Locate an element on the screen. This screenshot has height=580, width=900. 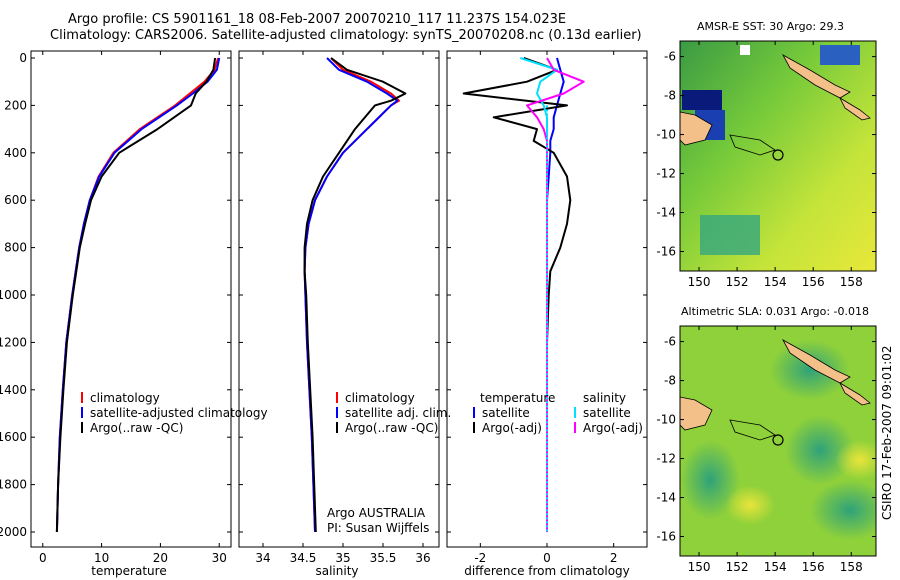
difference-legend-salinity: salinity satellite Argo(-adj) is located at coordinates (608, 413).